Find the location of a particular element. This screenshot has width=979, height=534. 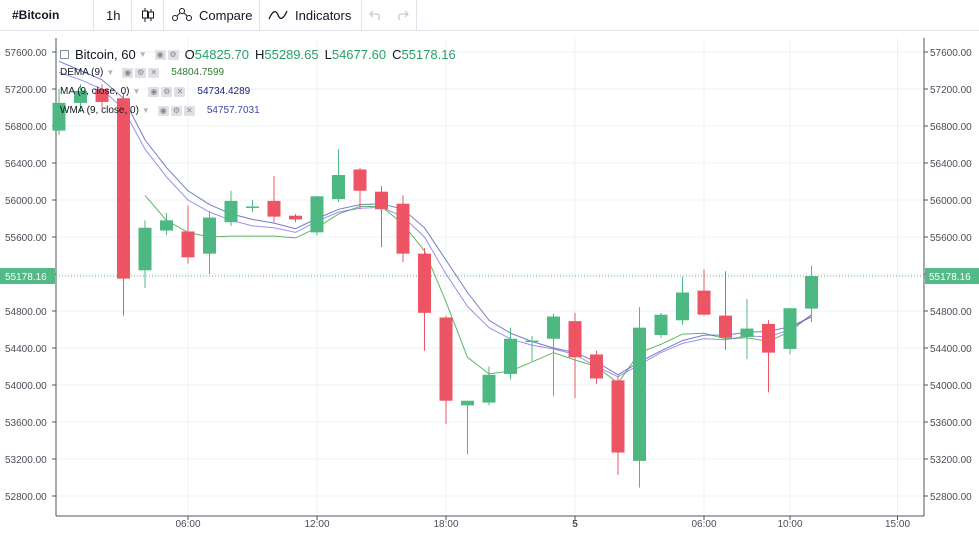

y-tick-label-left: 56400.00 is located at coordinates (26, 164).